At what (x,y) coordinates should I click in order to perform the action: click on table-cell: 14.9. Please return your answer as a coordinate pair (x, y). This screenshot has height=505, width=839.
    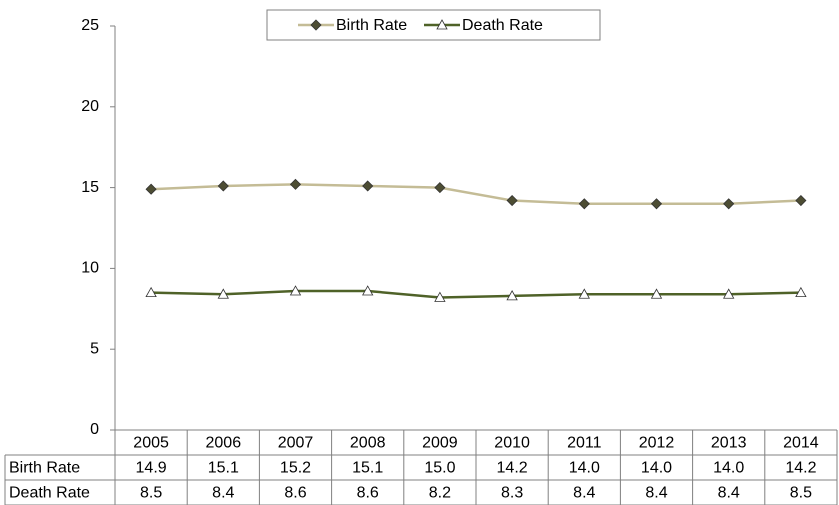
    Looking at the image, I should click on (151, 468).